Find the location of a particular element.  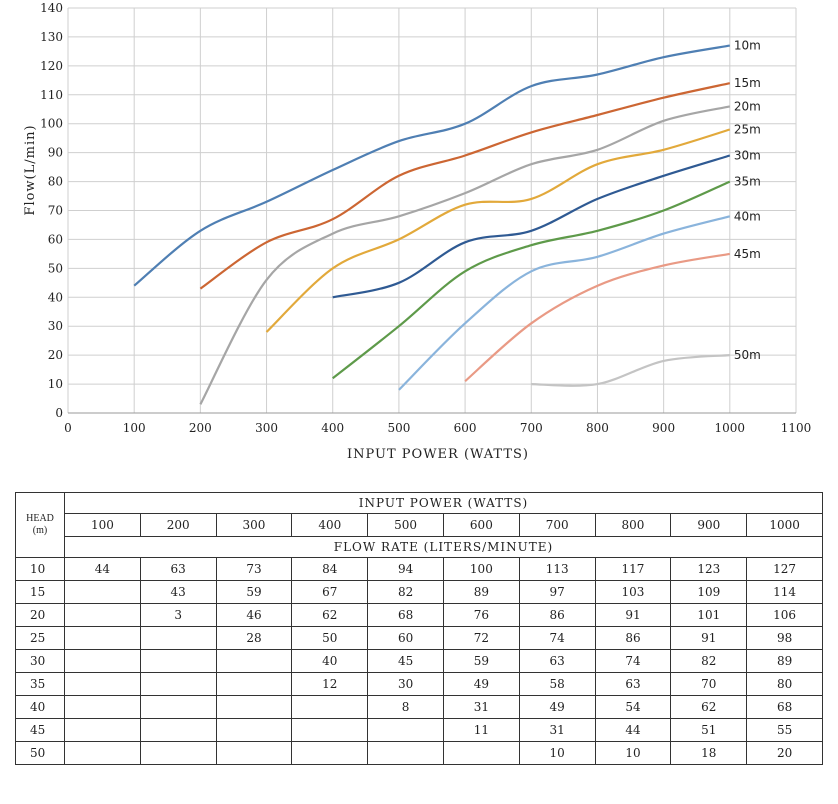

x-tick-label: 400 is located at coordinates (332, 428).